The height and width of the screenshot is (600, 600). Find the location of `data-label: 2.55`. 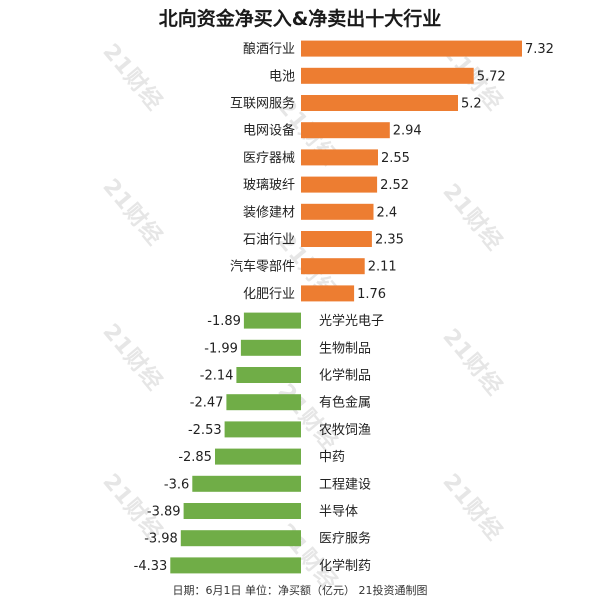

data-label: 2.55 is located at coordinates (395, 158).